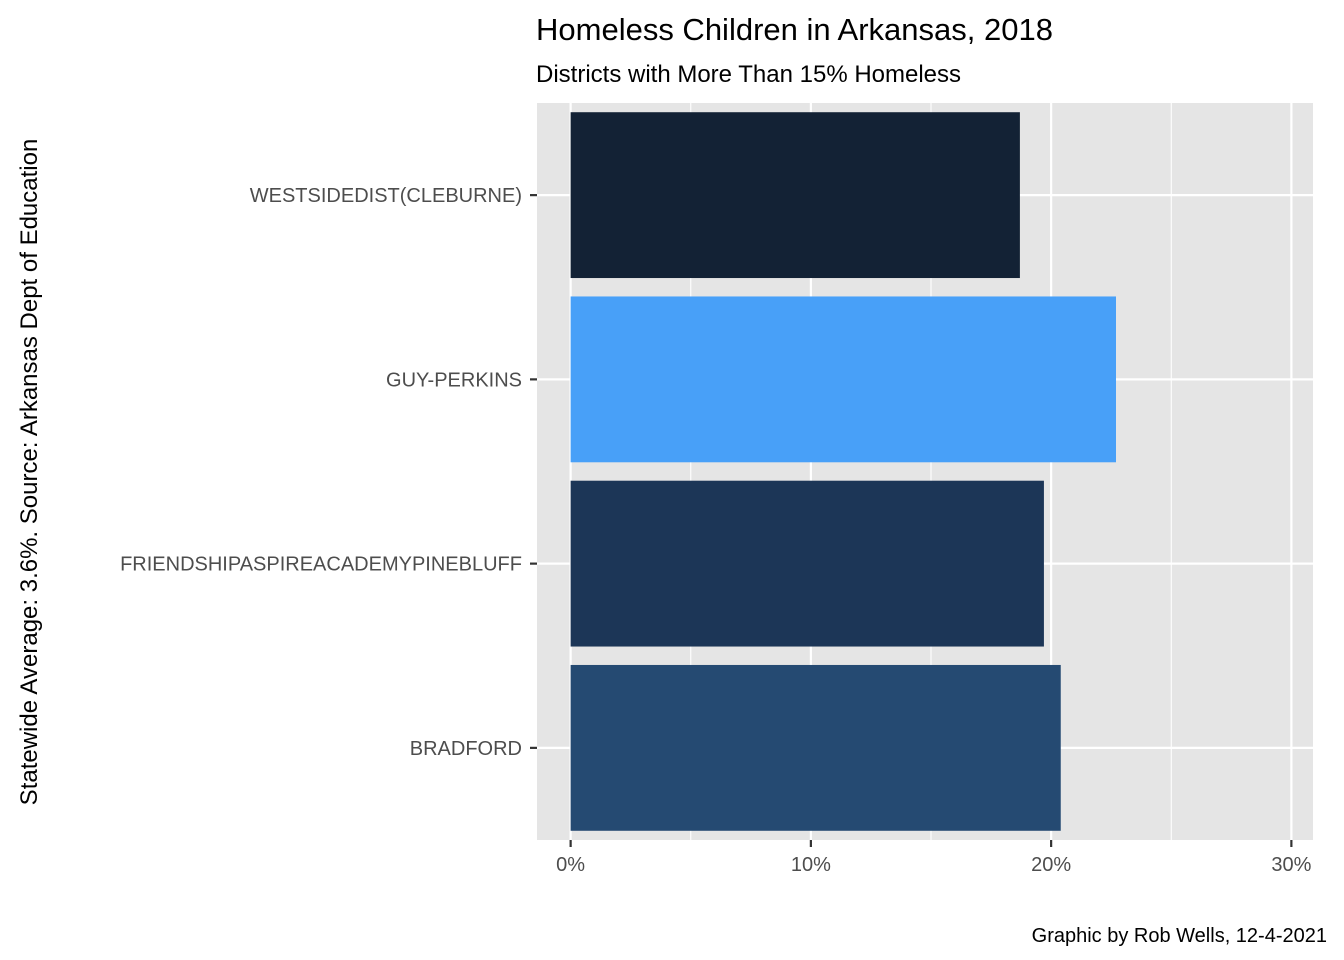 This screenshot has height=960, width=1344. What do you see at coordinates (934, 858) in the screenshot?
I see `x-axis: 0% 10% 20% 30%` at bounding box center [934, 858].